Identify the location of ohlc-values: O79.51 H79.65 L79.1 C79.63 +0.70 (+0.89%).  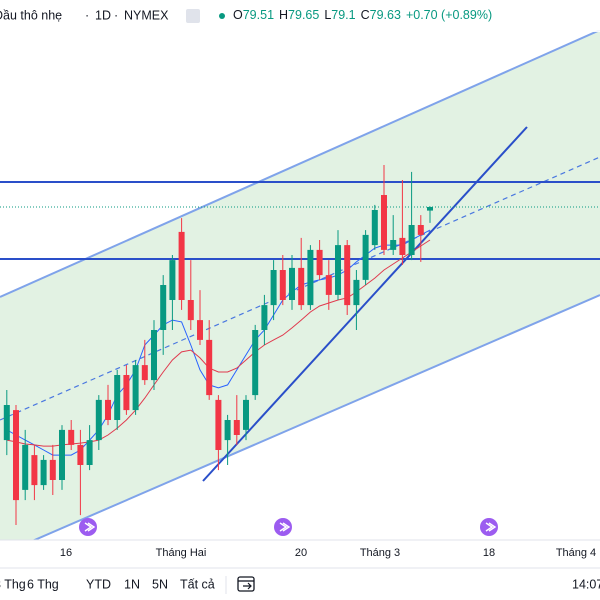
(362, 15).